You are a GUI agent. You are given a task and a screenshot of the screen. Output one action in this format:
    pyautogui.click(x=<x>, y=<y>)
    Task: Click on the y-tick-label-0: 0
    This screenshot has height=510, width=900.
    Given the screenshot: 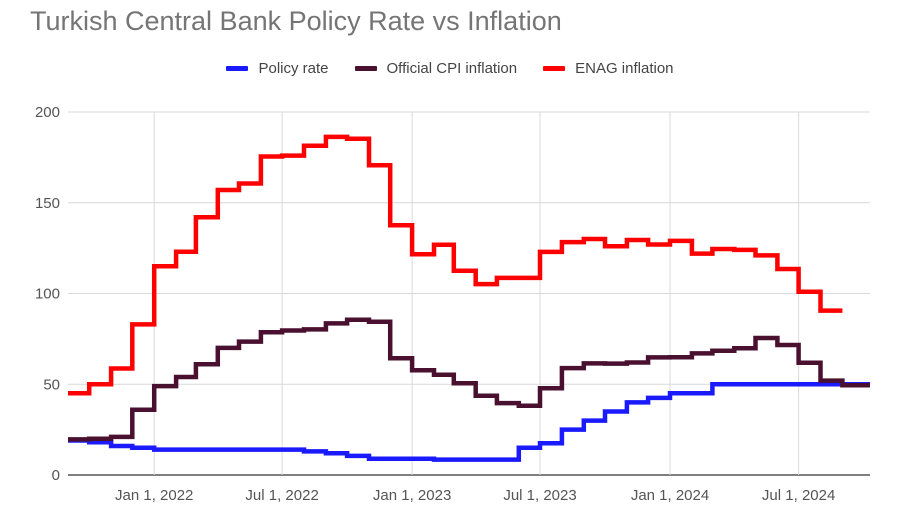 What is the action you would take?
    pyautogui.click(x=56, y=475)
    